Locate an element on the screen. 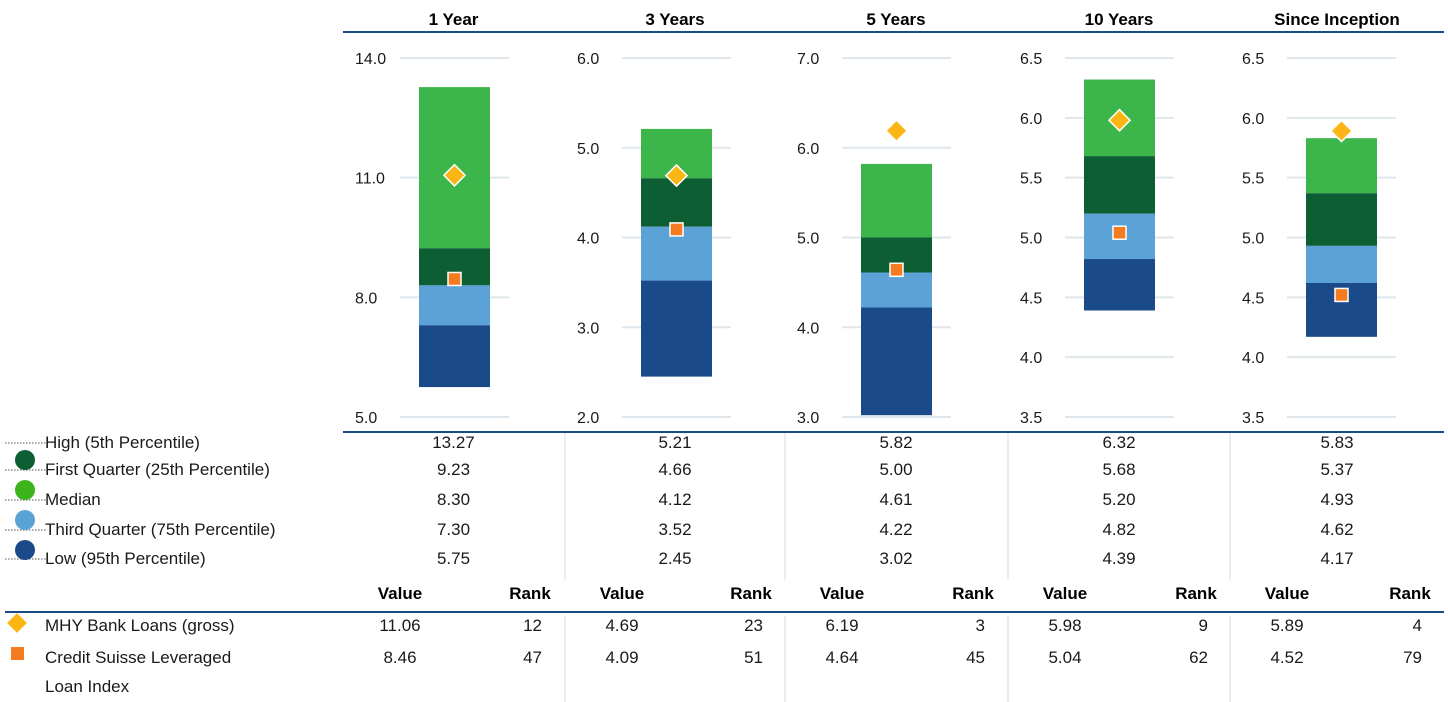 This screenshot has height=702, width=1448. percentile-label: Median is located at coordinates (73, 499).